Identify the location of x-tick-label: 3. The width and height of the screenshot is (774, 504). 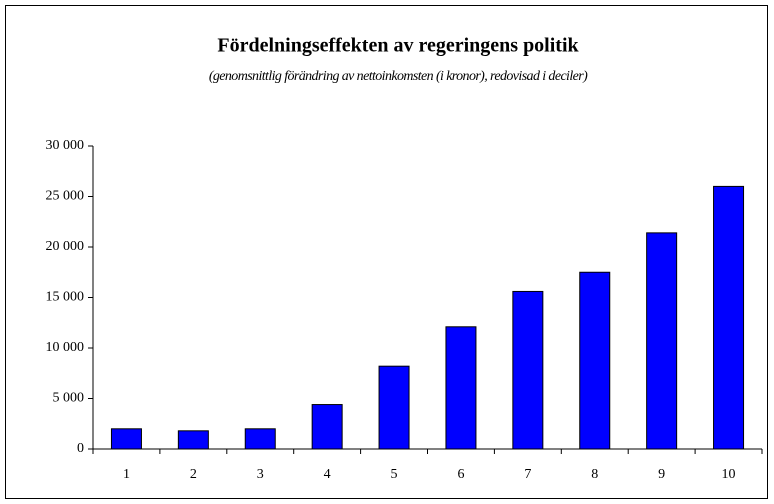
(260, 474).